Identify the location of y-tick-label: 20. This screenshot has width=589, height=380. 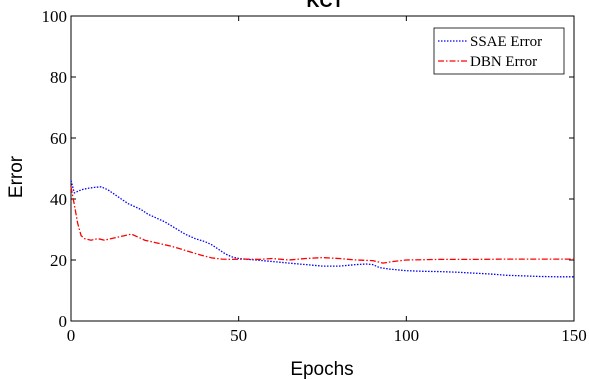
(58, 260).